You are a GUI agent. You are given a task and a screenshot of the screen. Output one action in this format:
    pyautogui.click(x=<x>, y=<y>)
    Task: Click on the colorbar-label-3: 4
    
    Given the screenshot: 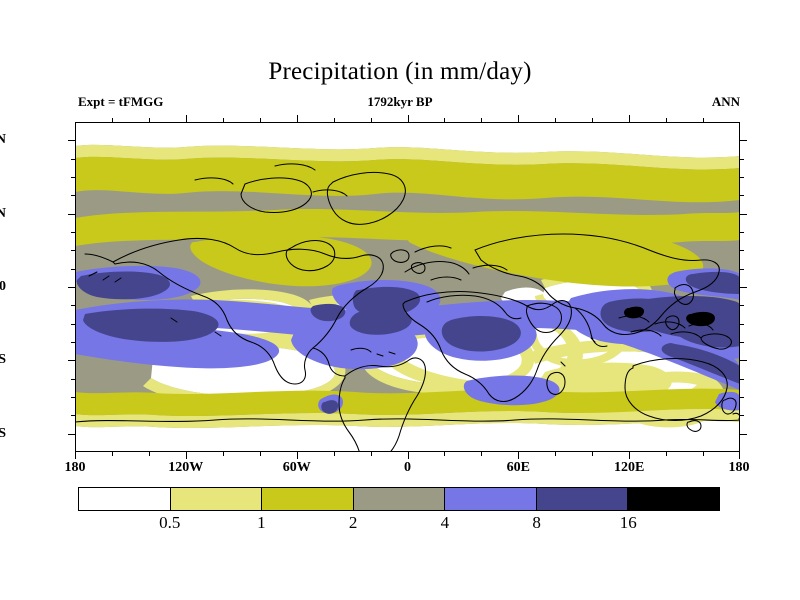 What is the action you would take?
    pyautogui.click(x=445, y=522)
    